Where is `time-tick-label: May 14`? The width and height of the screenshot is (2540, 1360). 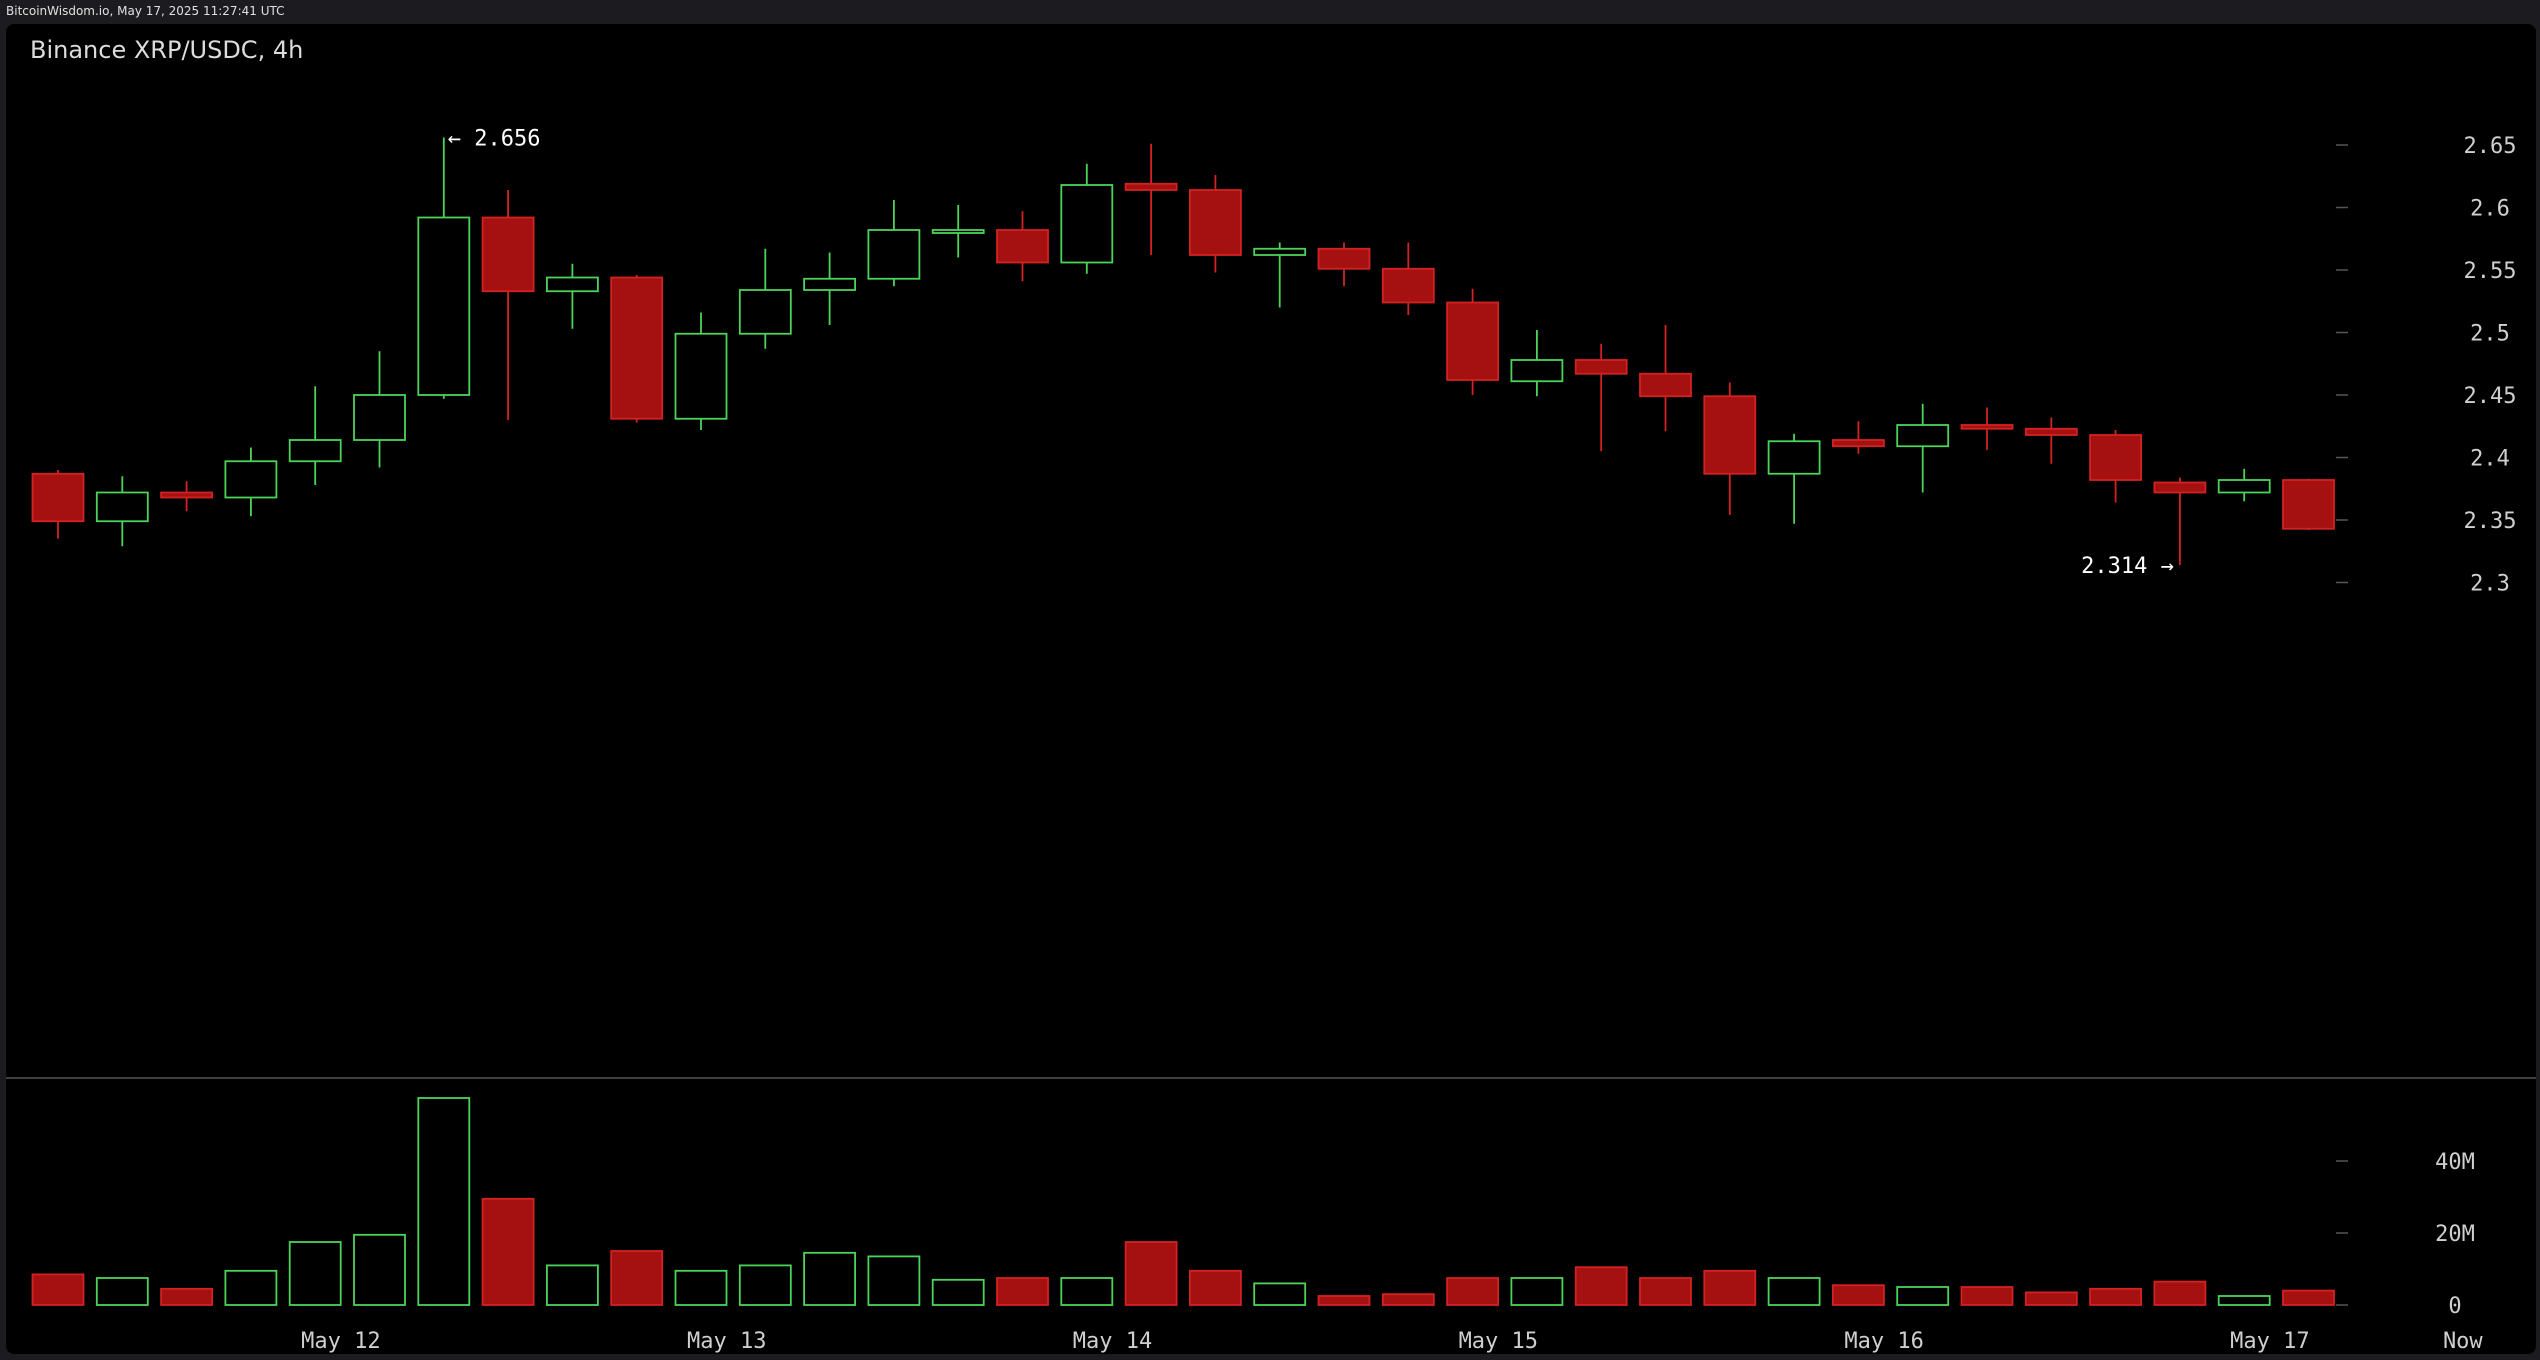 time-tick-label: May 14 is located at coordinates (1112, 1341).